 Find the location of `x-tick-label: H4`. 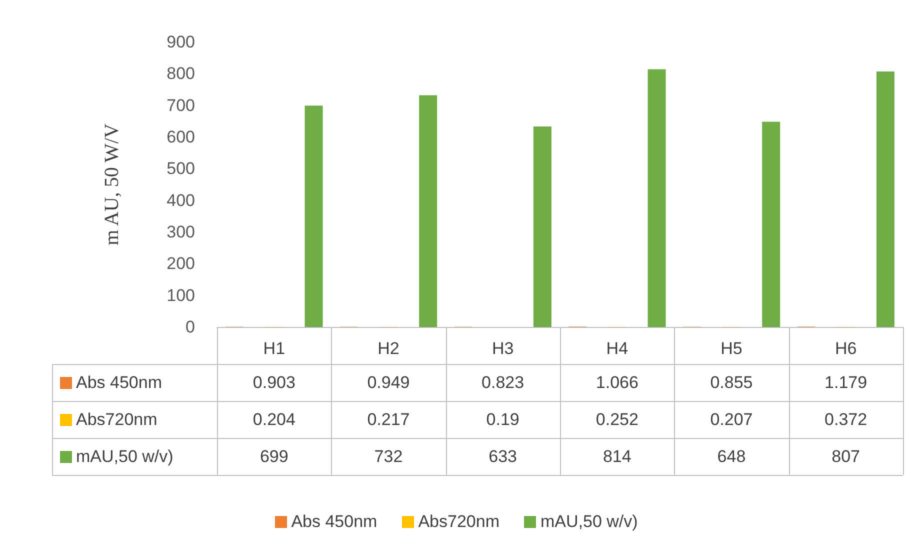

x-tick-label: H4 is located at coordinates (617, 348).